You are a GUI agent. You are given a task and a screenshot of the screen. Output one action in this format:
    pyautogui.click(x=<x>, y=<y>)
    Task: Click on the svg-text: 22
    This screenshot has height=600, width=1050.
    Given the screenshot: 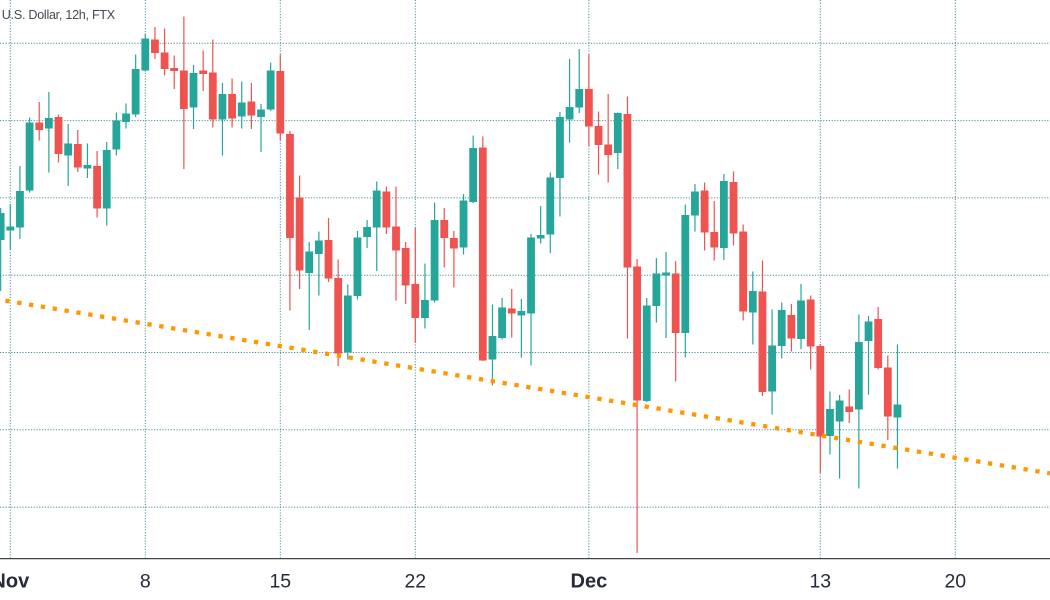 What is the action you would take?
    pyautogui.click(x=415, y=581)
    